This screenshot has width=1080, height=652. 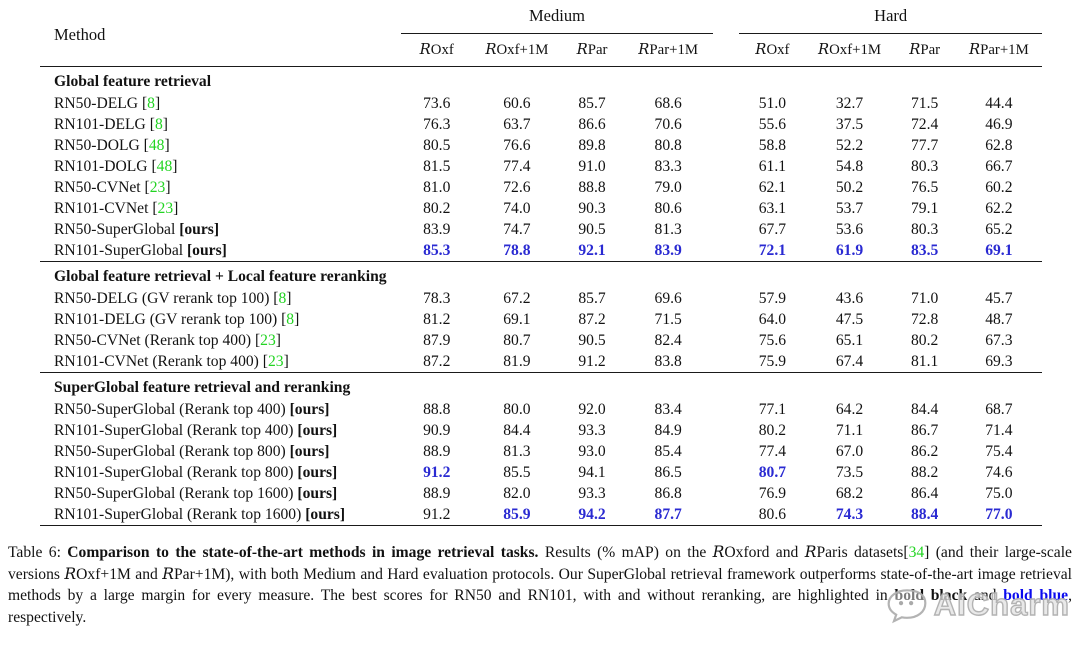 What do you see at coordinates (925, 145) in the screenshot?
I see `metric-cell: 77.7` at bounding box center [925, 145].